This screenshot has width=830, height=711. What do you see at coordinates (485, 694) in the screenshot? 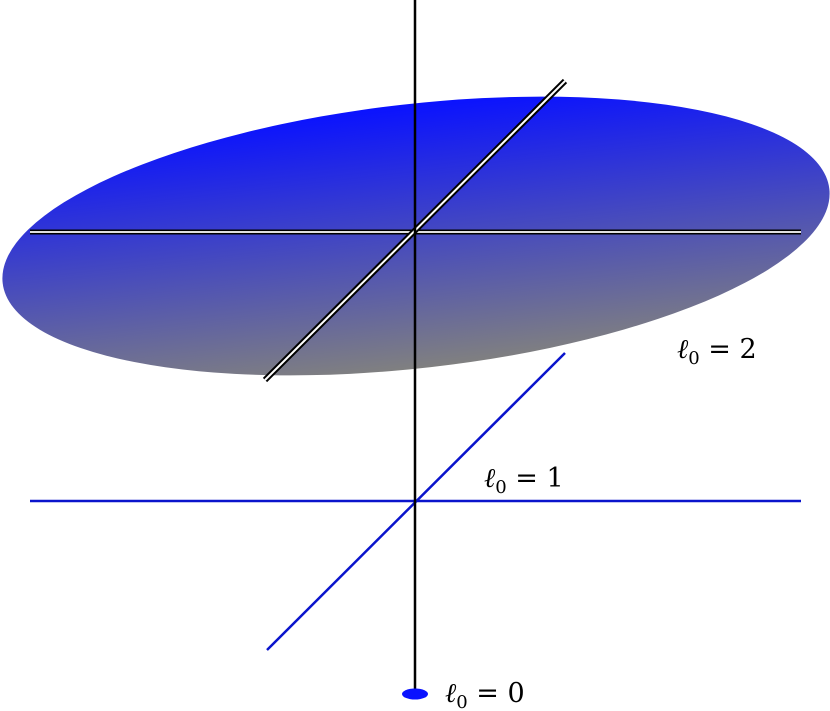
I see `level0-label: ℓ0 = 0` at bounding box center [485, 694].